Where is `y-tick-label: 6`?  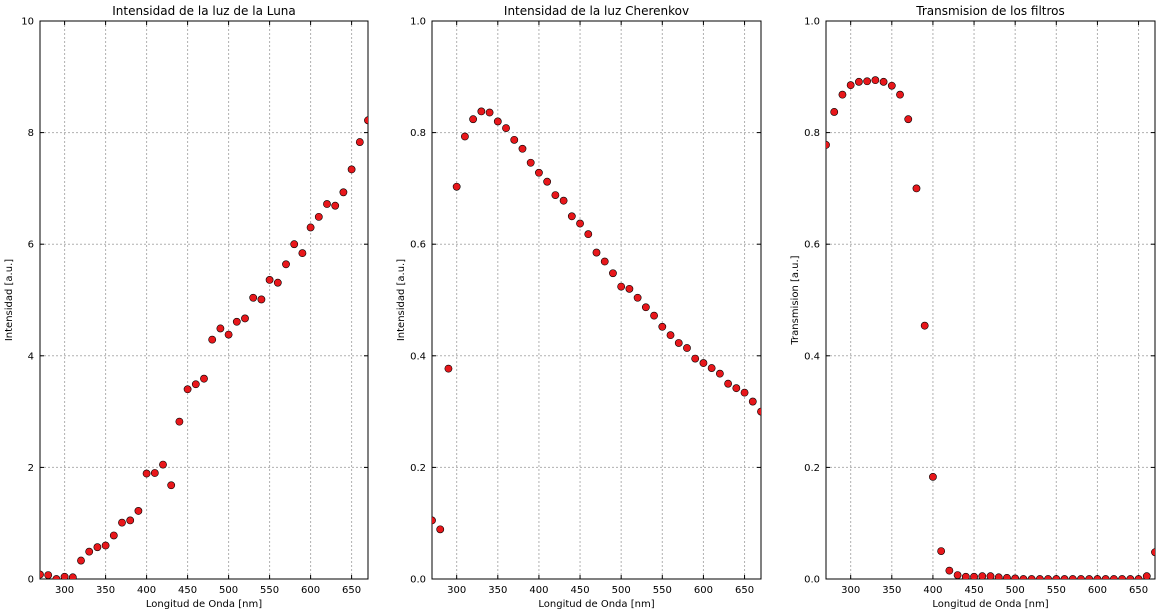
y-tick-label: 6 is located at coordinates (31, 245).